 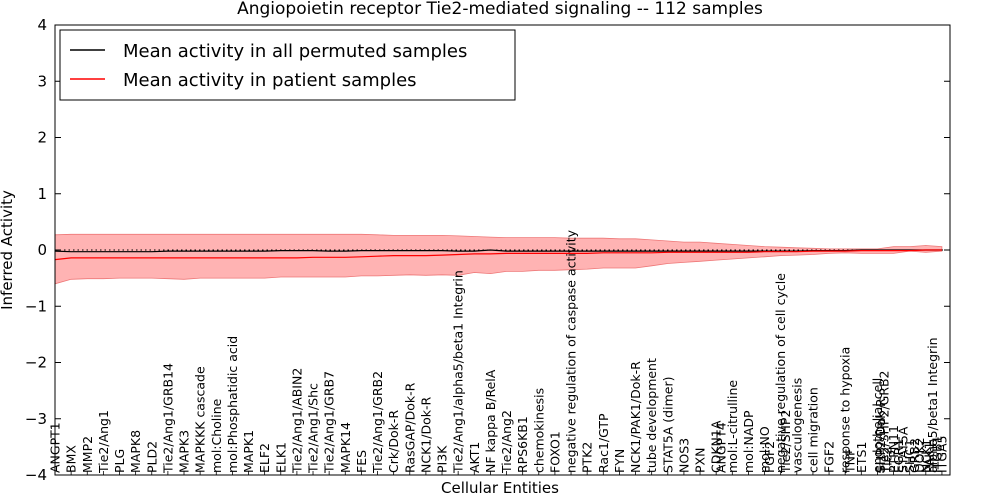 What do you see at coordinates (498, 255) in the screenshot?
I see `series-line-patient` at bounding box center [498, 255].